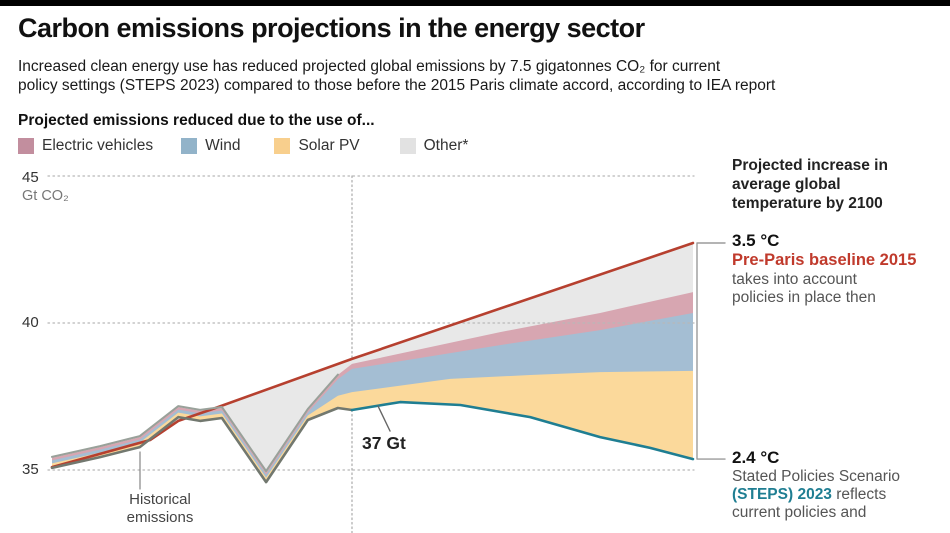  Describe the element at coordinates (30, 177) in the screenshot. I see `y-axis-tick-45: 45` at that location.